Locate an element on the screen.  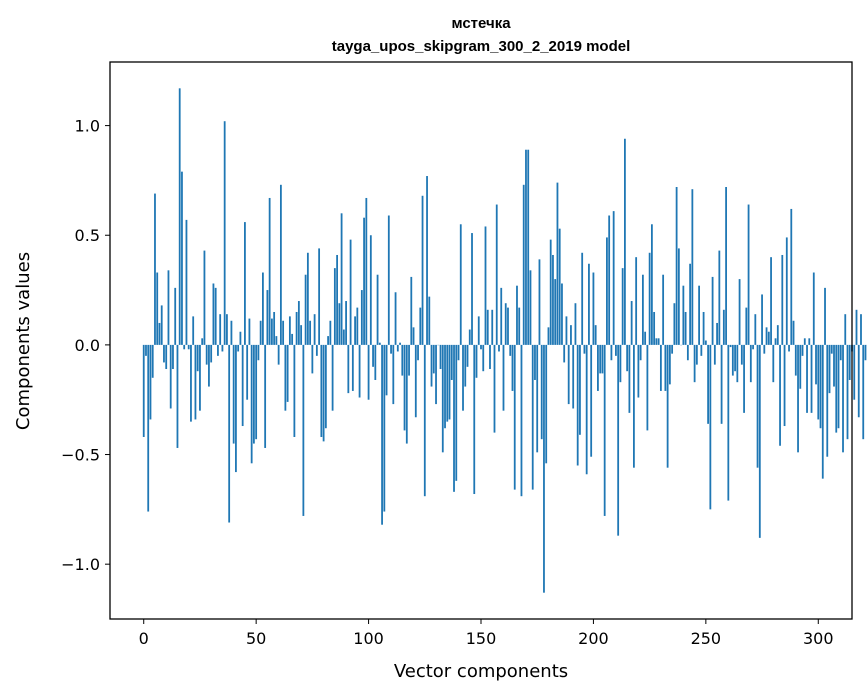
y-tick-label-1: −0.5 is located at coordinates (80, 455).